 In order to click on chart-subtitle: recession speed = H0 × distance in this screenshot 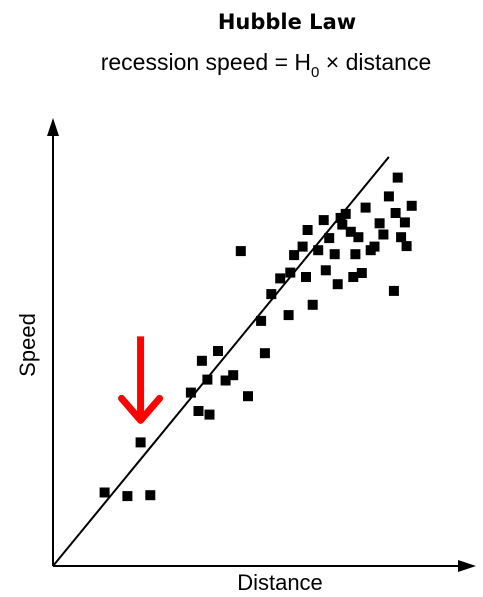, I will do `click(266, 65)`.